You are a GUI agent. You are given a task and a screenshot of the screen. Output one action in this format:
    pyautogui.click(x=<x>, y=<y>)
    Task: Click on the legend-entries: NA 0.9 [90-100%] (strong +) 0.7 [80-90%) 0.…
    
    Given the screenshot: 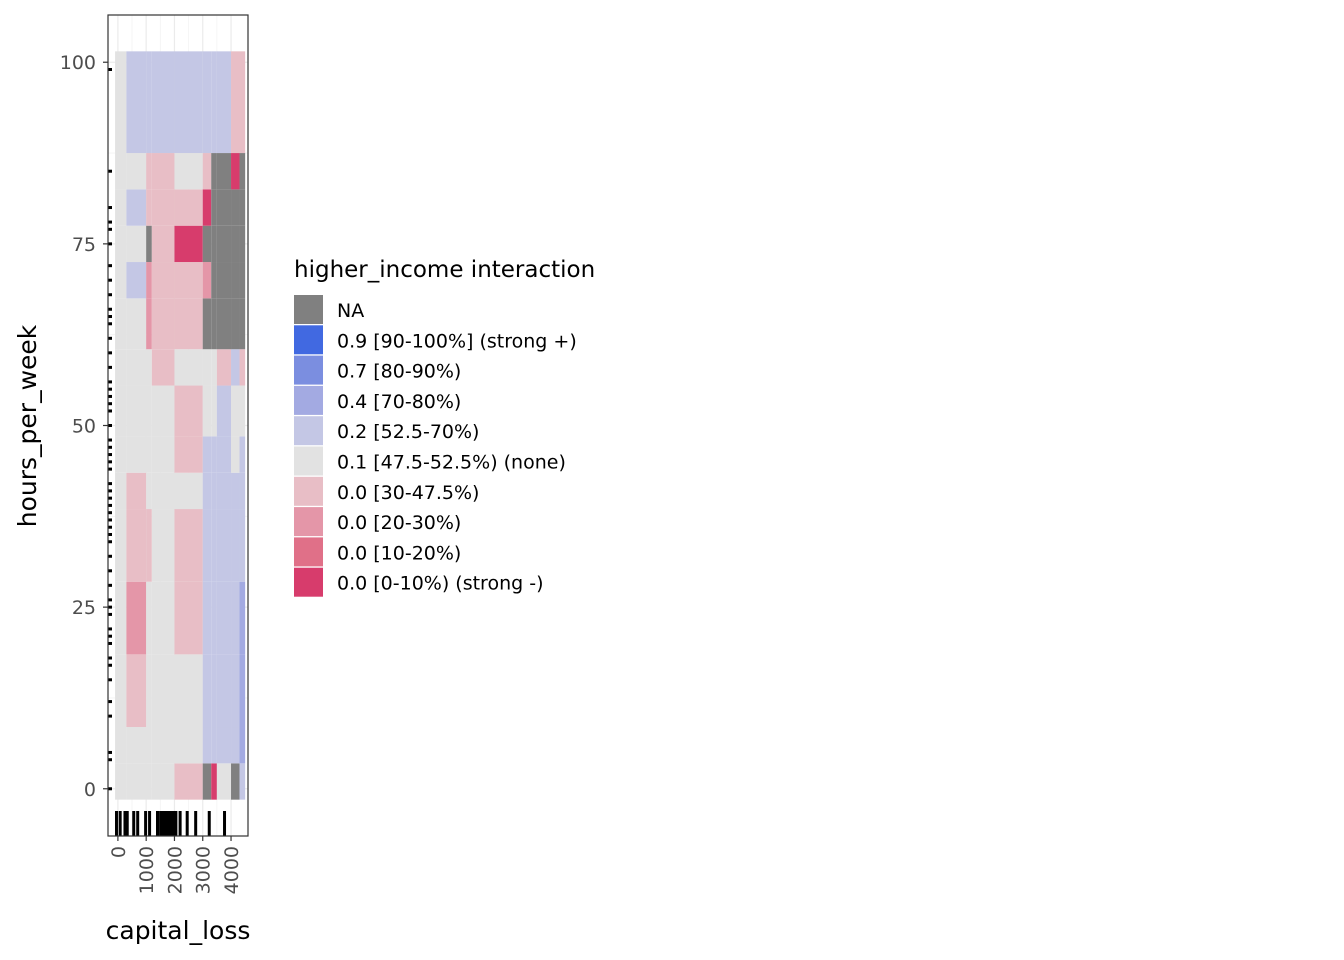 What is the action you would take?
    pyautogui.click(x=435, y=446)
    